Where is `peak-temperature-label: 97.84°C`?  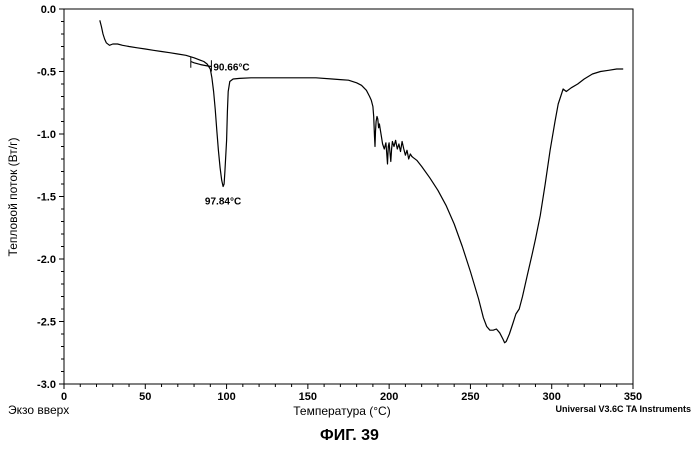
peak-temperature-label: 97.84°C is located at coordinates (223, 202).